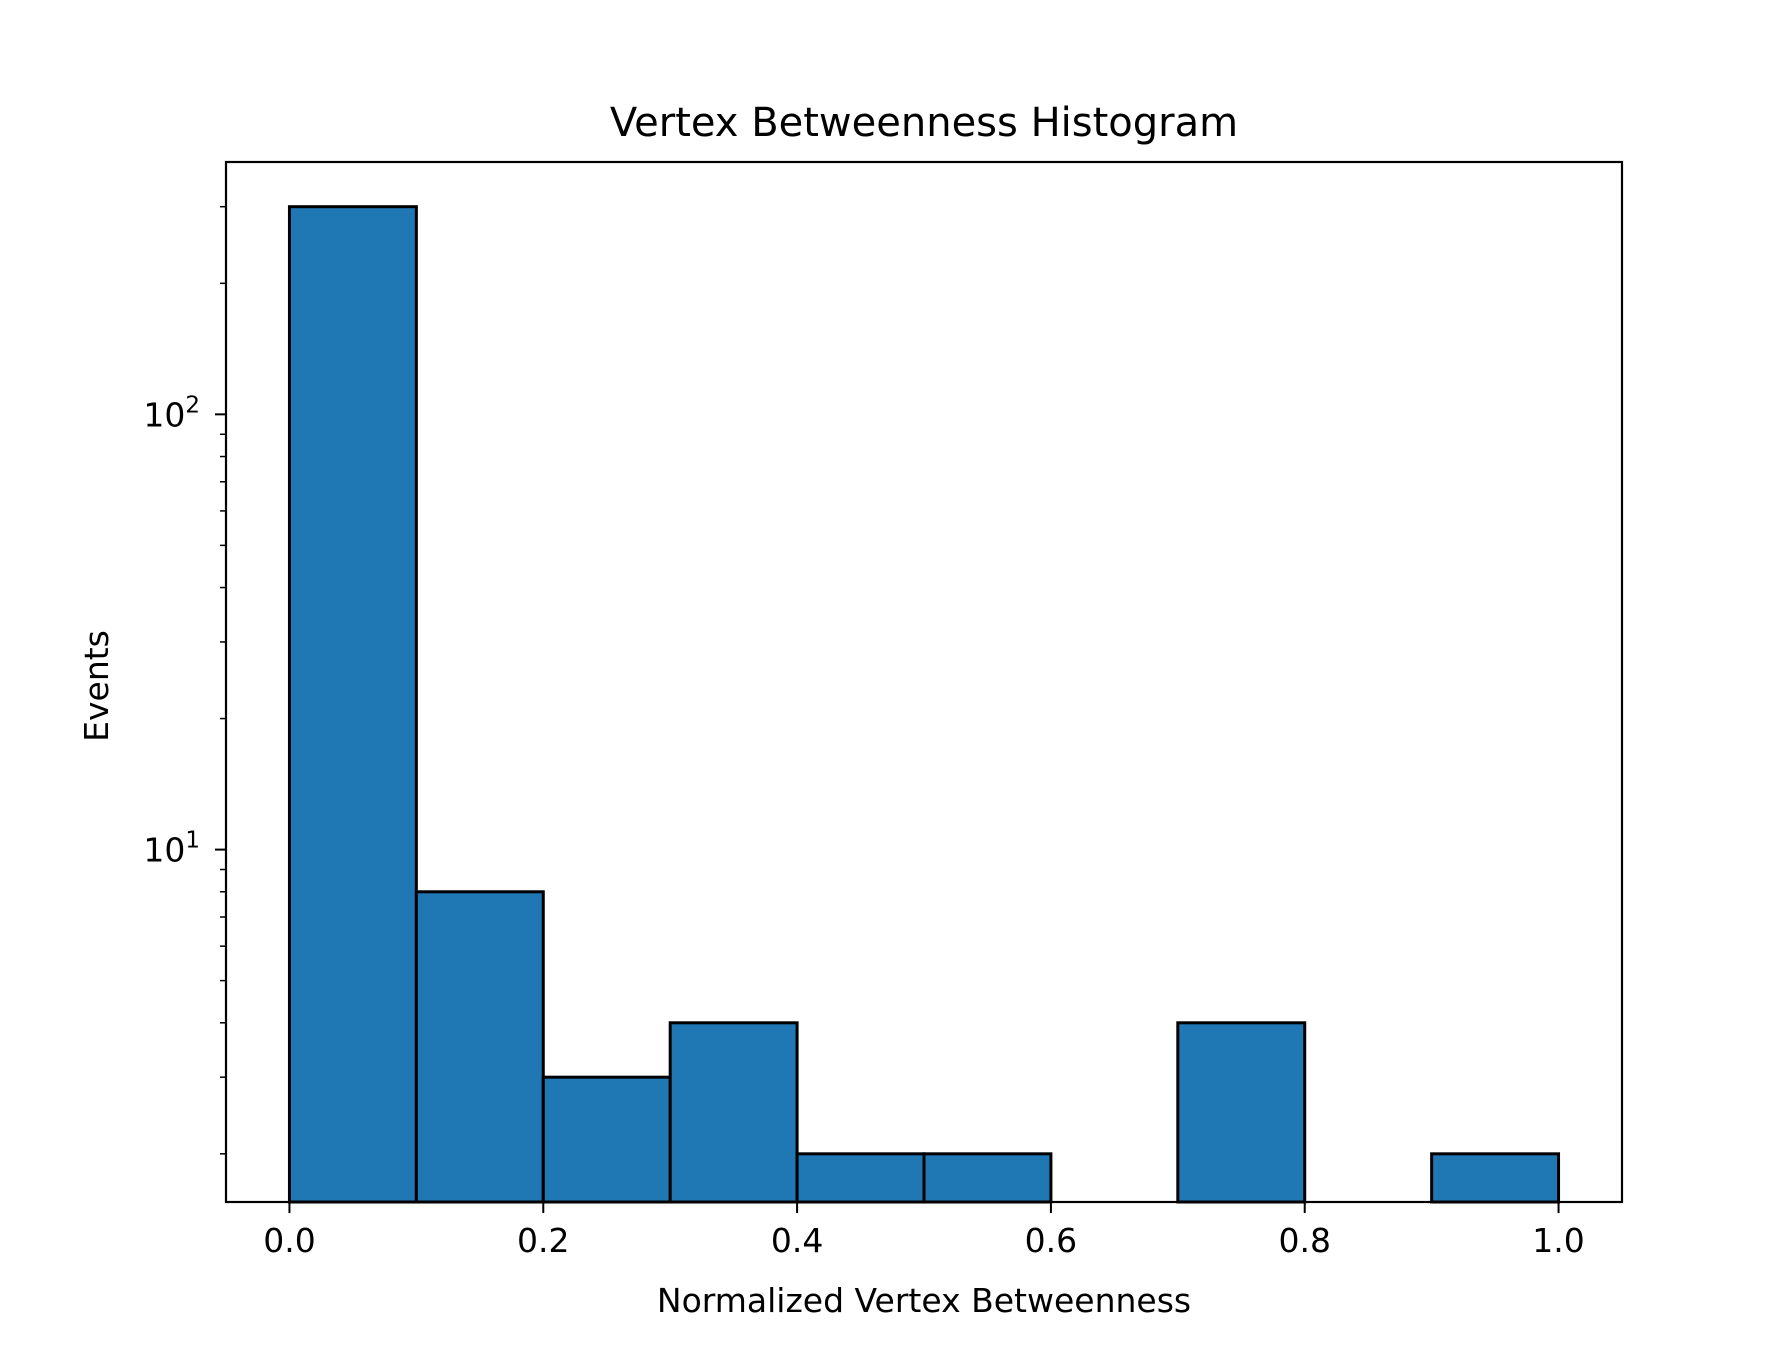  I want to click on y-tick-label-1: 10², so click(171, 413).